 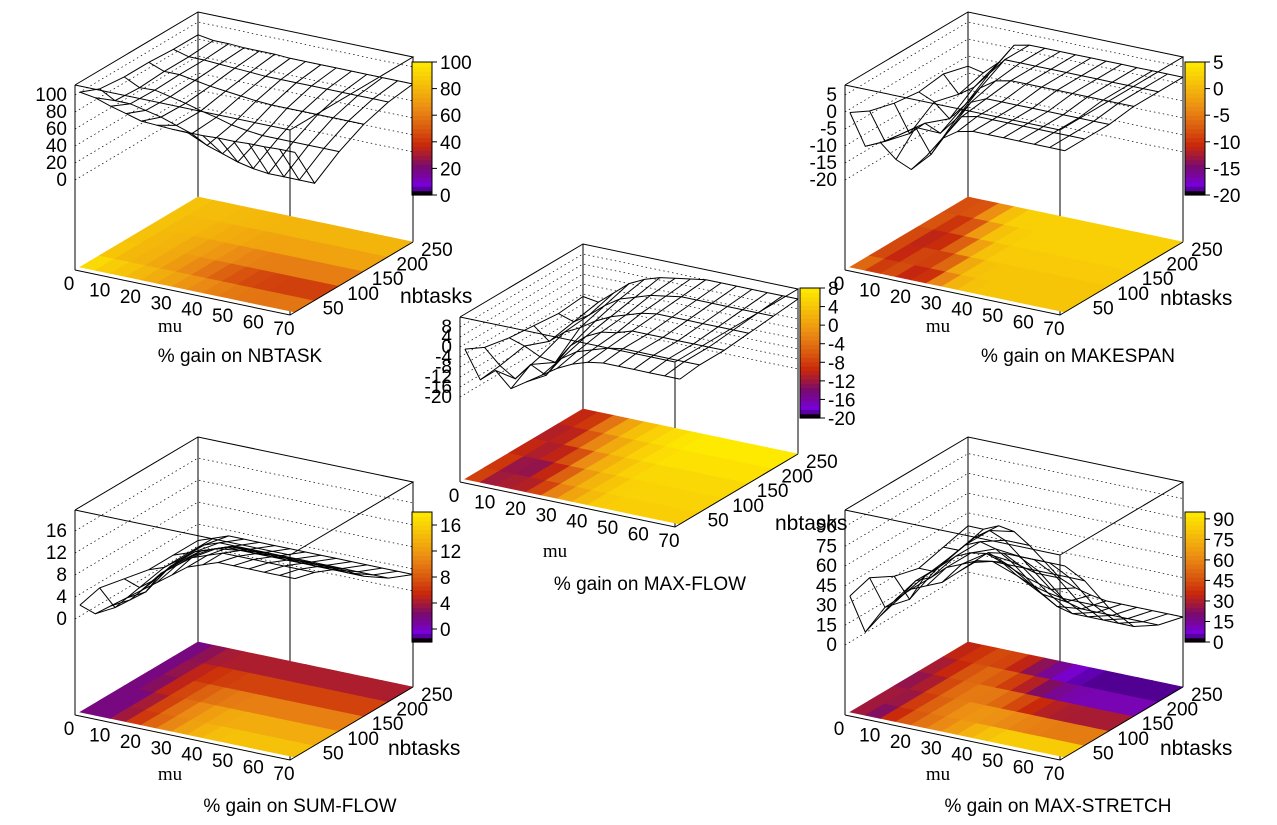 I want to click on z-tick-label: 75, so click(x=826, y=546).